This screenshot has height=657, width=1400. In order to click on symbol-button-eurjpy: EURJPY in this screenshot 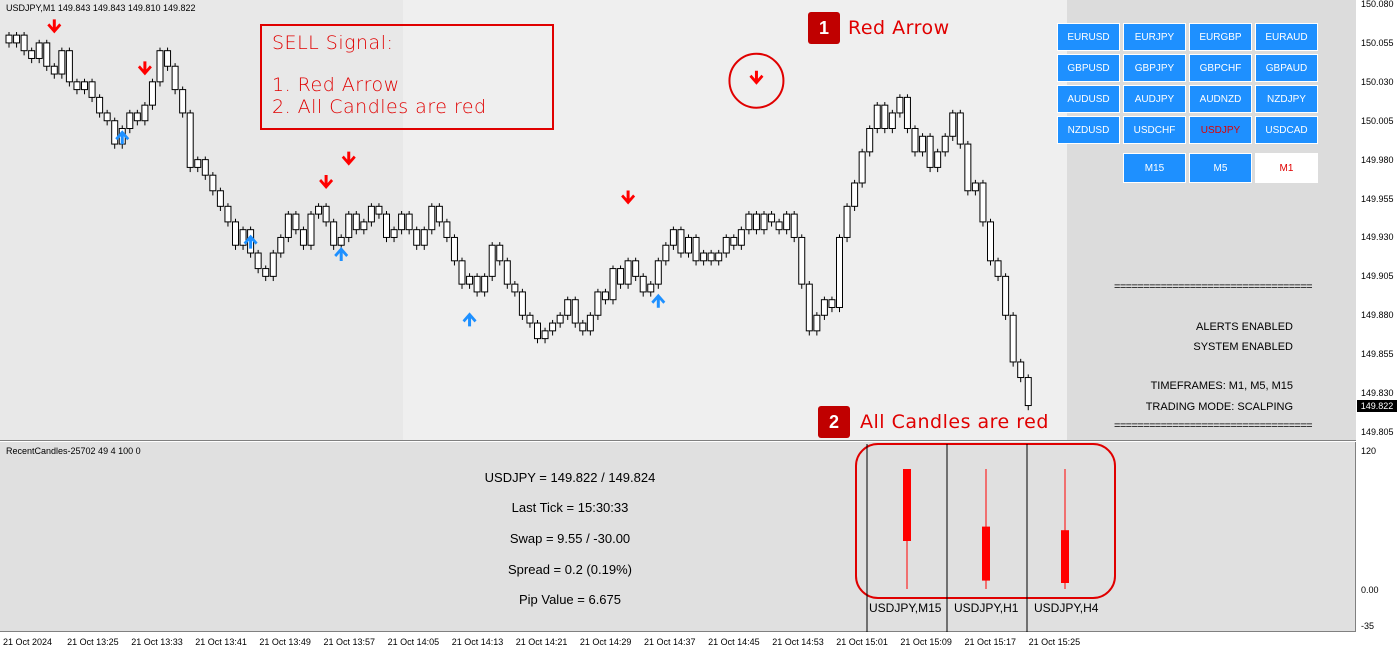, I will do `click(1154, 37)`.